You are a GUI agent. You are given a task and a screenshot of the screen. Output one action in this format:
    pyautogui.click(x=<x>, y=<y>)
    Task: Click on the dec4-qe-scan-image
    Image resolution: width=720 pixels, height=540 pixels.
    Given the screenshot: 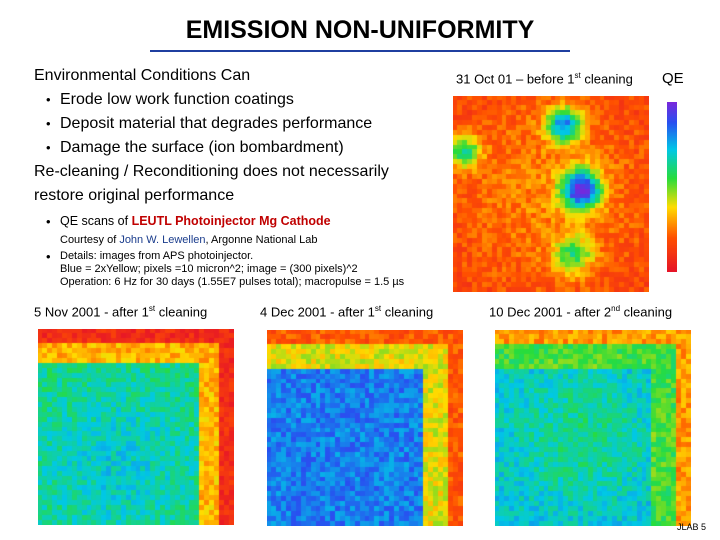 What is the action you would take?
    pyautogui.click(x=365, y=428)
    